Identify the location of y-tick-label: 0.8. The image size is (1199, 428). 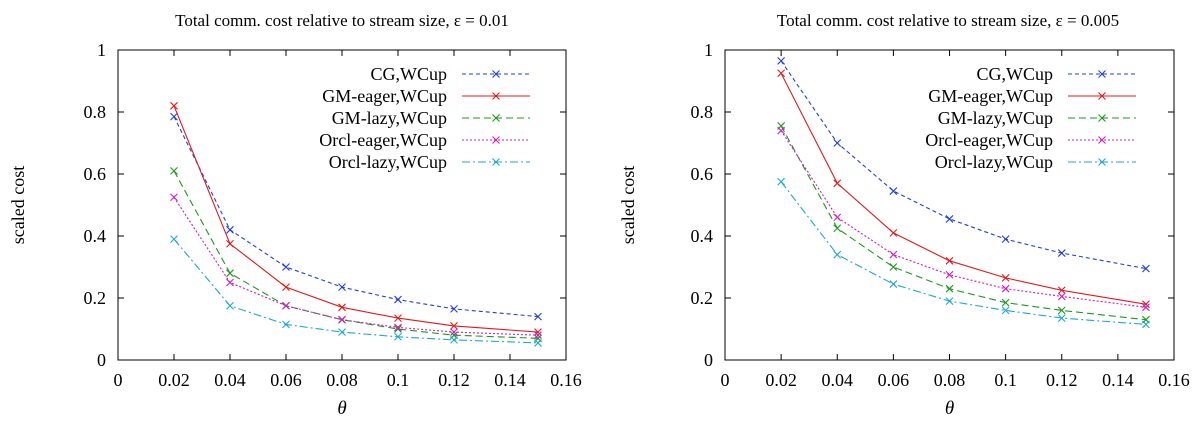
(95, 112).